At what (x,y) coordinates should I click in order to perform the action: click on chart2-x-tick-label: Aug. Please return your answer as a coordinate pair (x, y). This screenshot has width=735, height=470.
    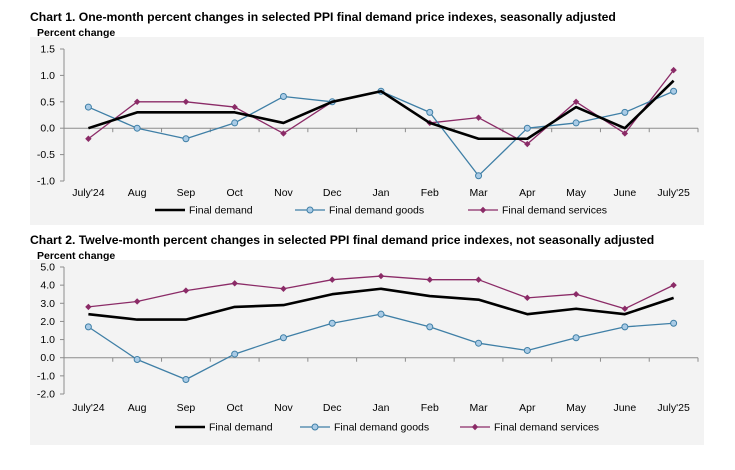
    Looking at the image, I should click on (137, 408).